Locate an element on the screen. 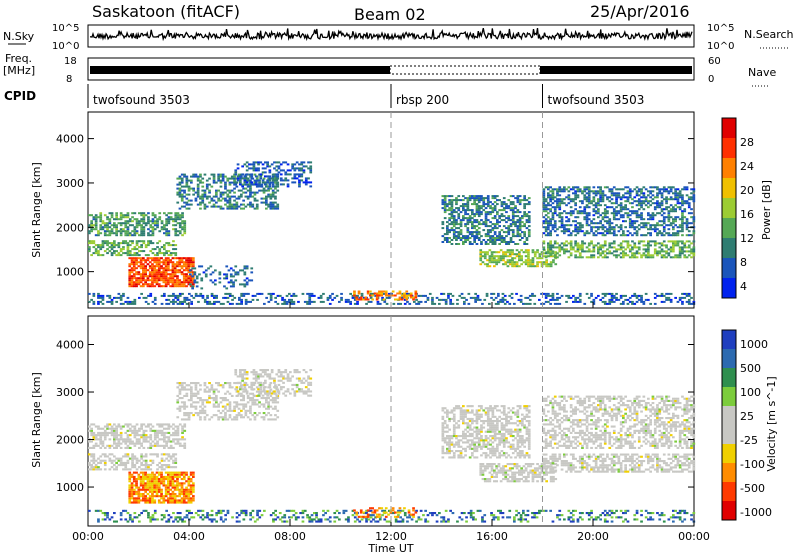 The image size is (800, 554). cell-r9 is located at coordinates (494, 258).